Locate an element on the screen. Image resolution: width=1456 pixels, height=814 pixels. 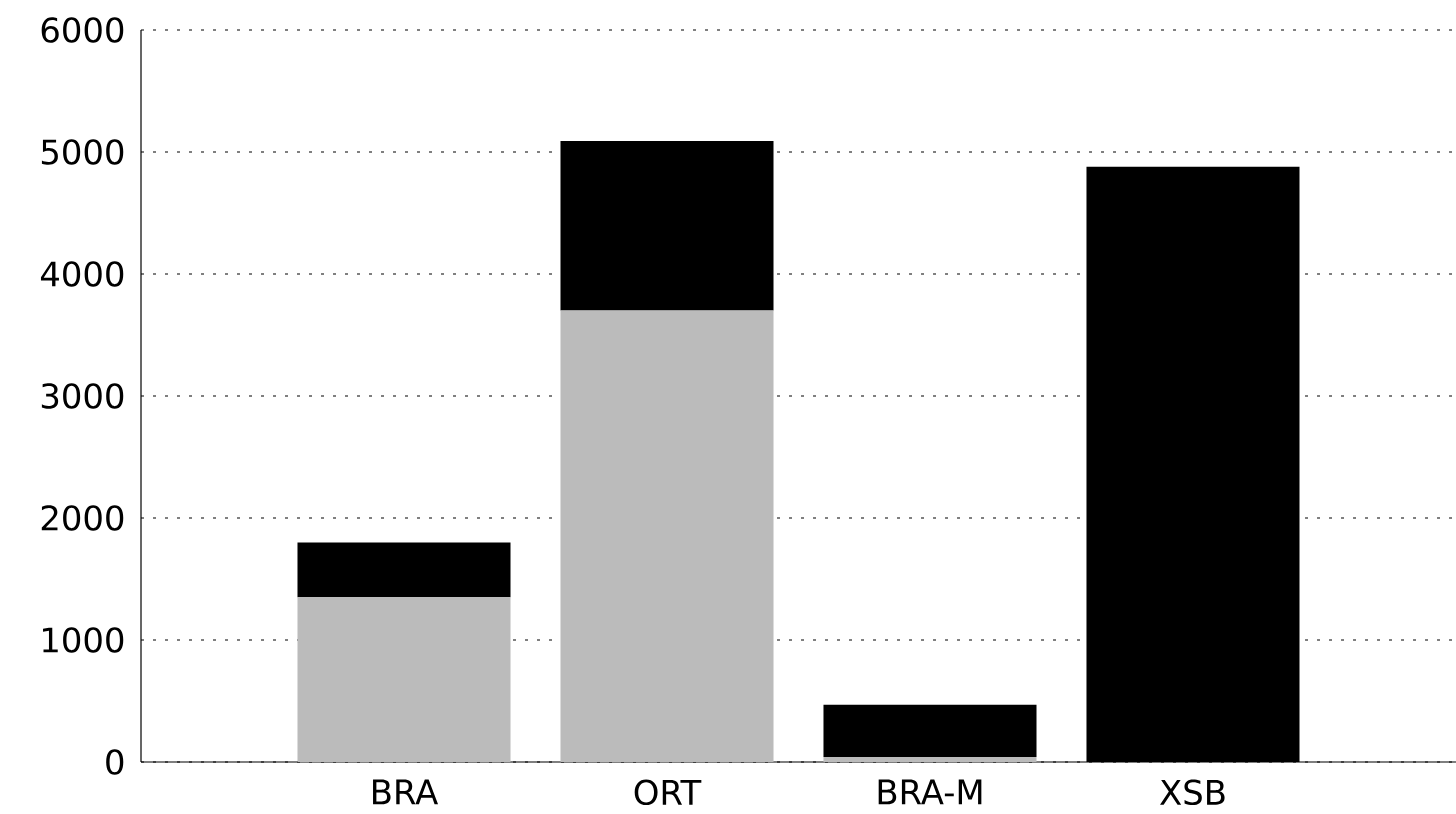
y-tick-label: 5000 is located at coordinates (82, 152).